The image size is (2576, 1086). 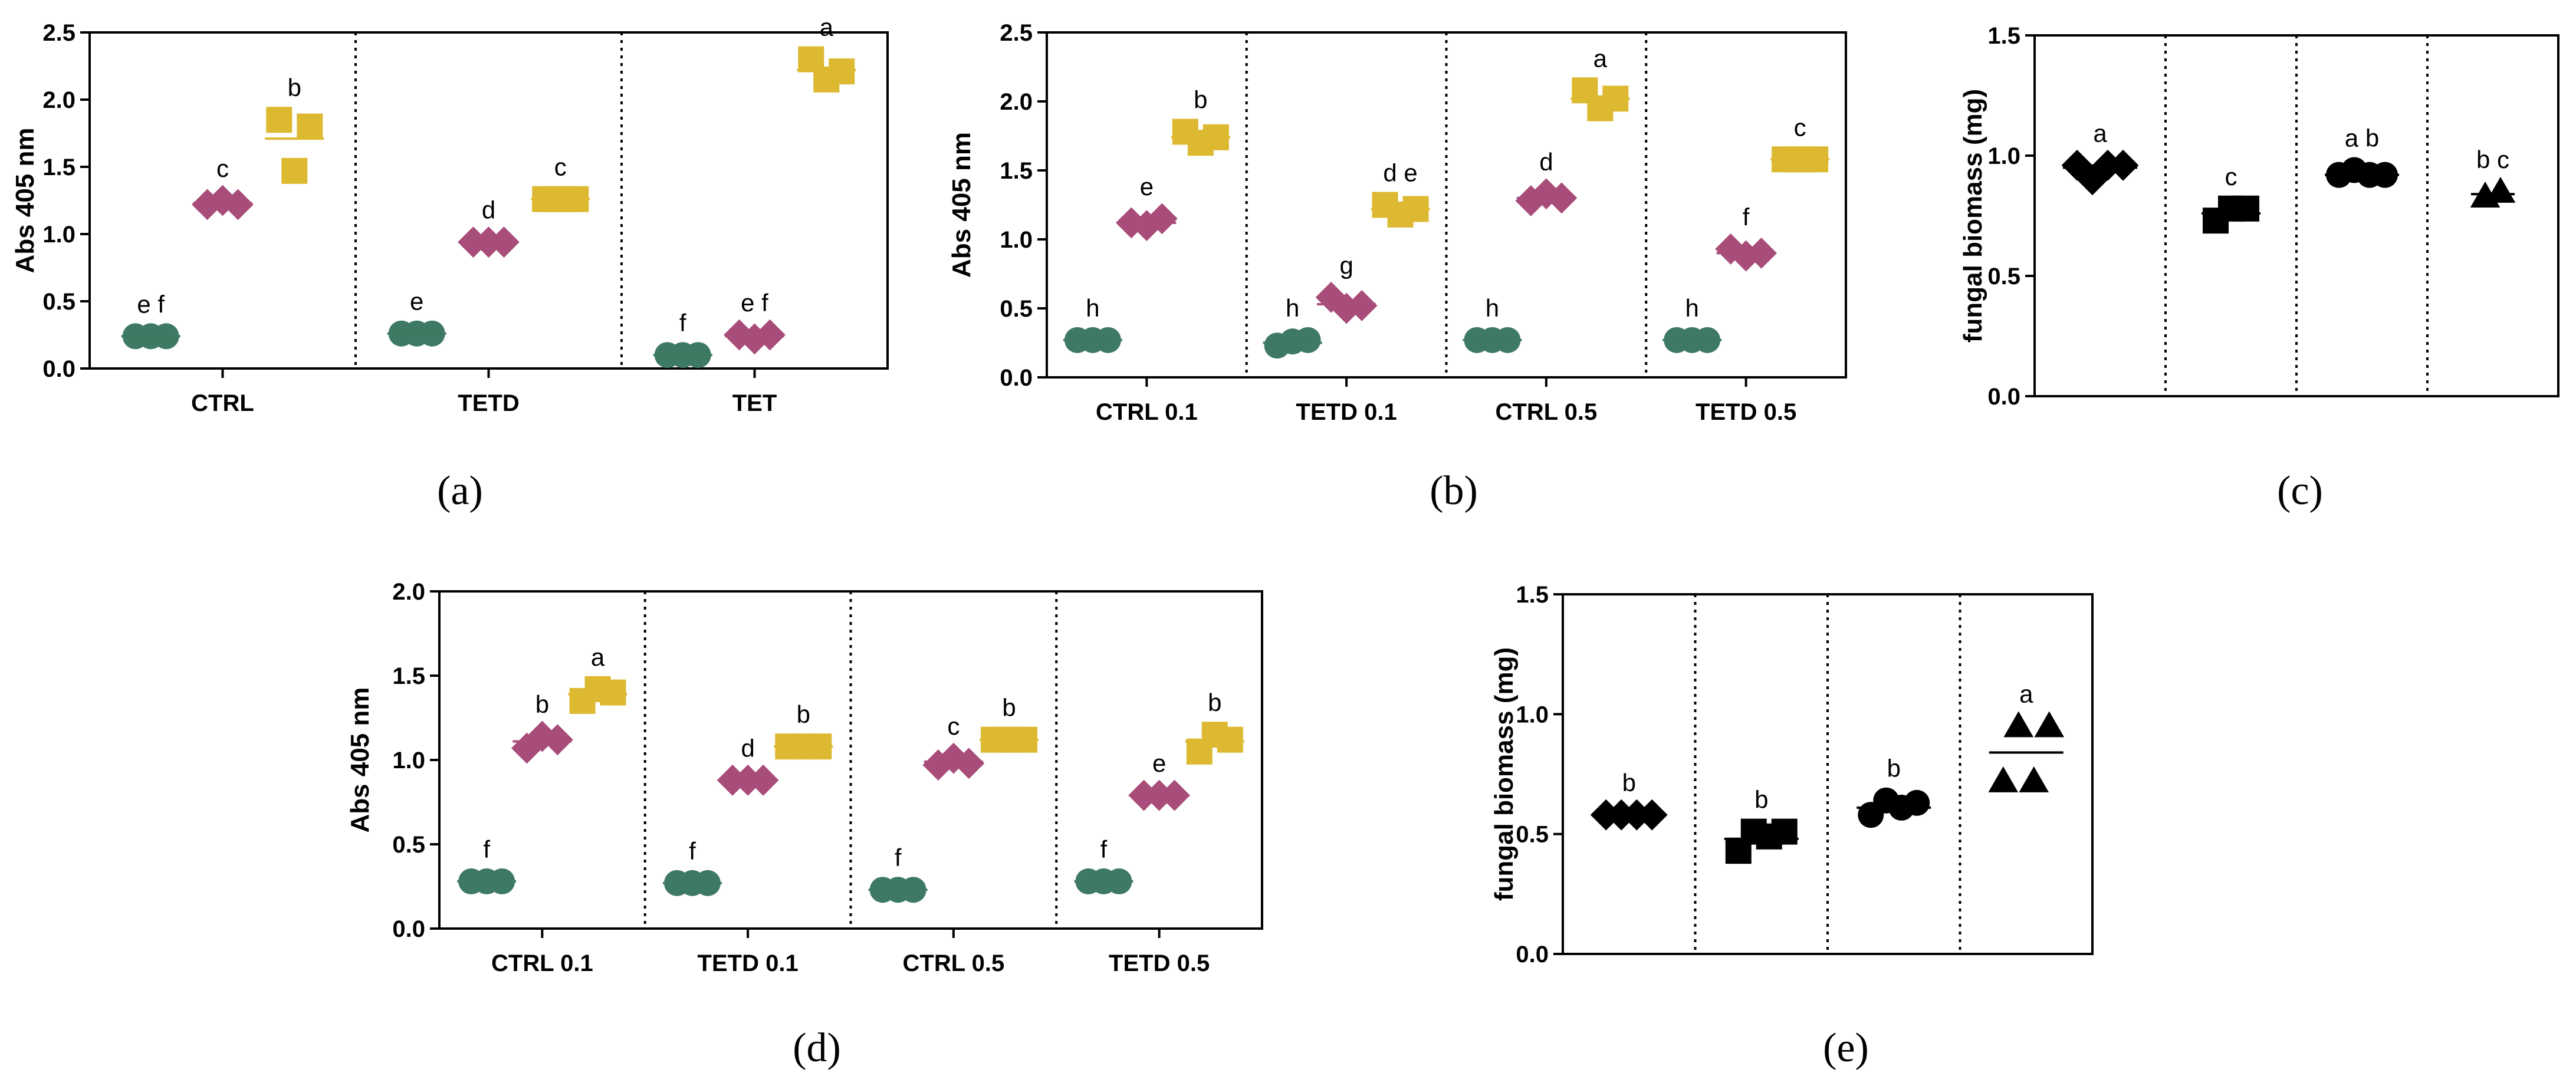 What do you see at coordinates (747, 748) in the screenshot?
I see `significance-letter: d` at bounding box center [747, 748].